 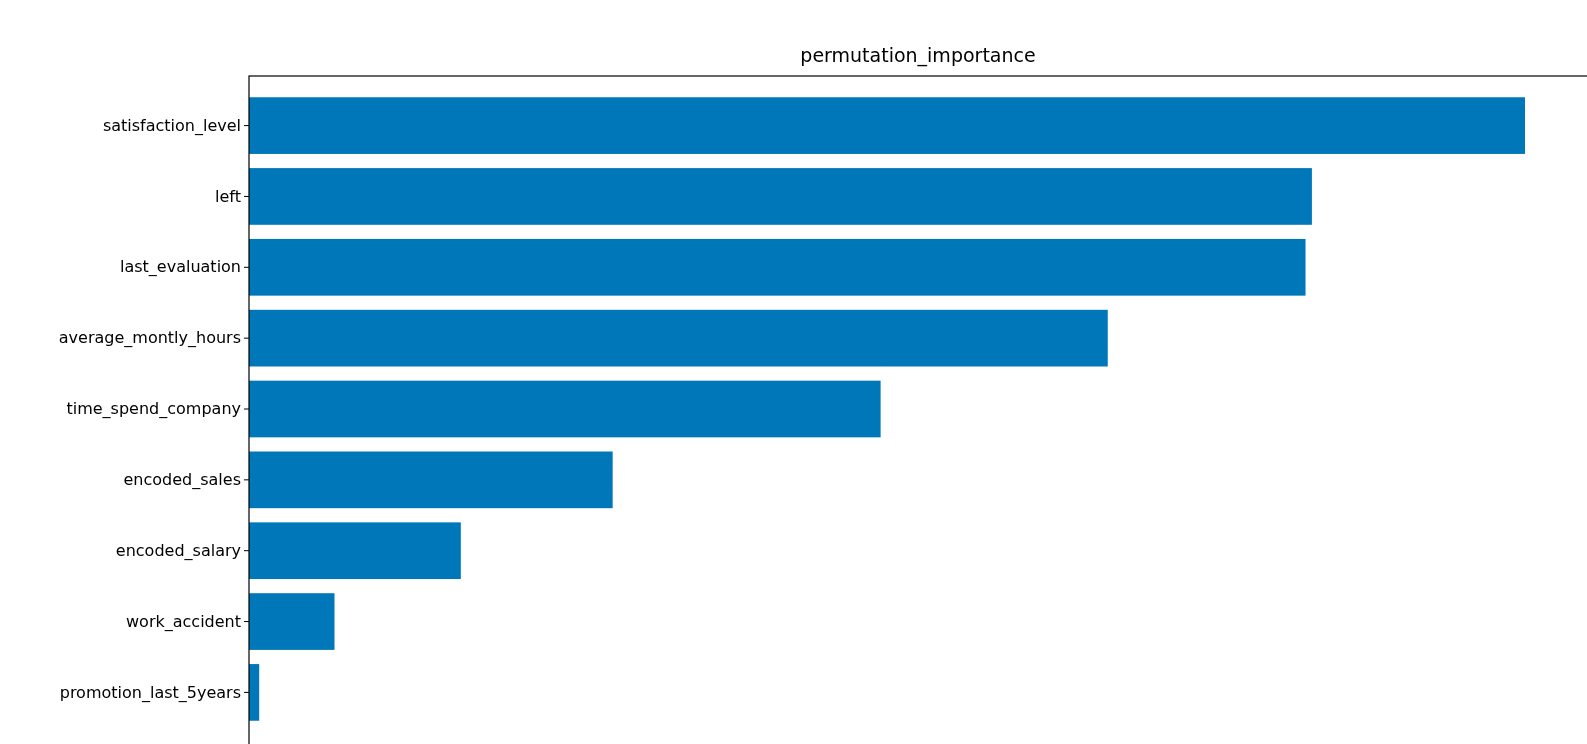 What do you see at coordinates (918, 55) in the screenshot?
I see `chart-title: permutation_importance` at bounding box center [918, 55].